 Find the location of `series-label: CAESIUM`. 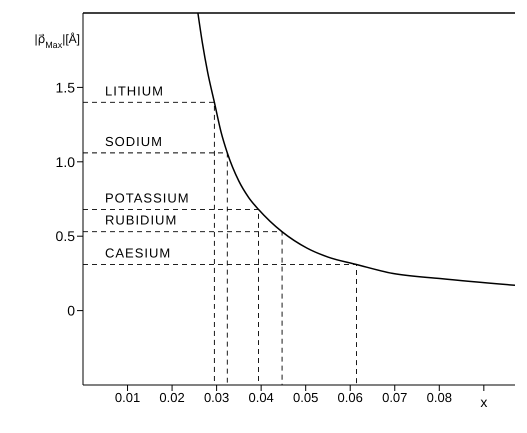

series-label: CAESIUM is located at coordinates (138, 252).